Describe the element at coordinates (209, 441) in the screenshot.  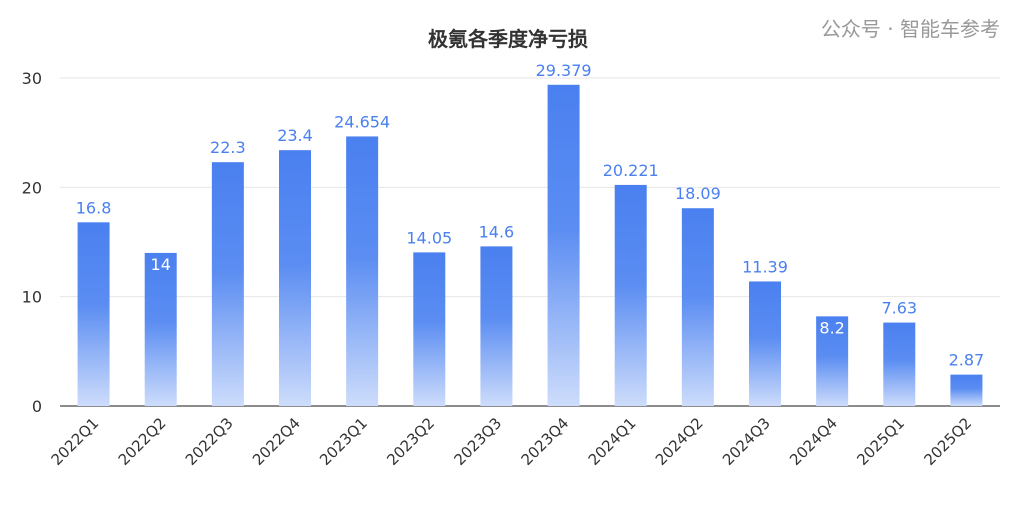
I see `x-tick-label: 2022Q3` at that location.